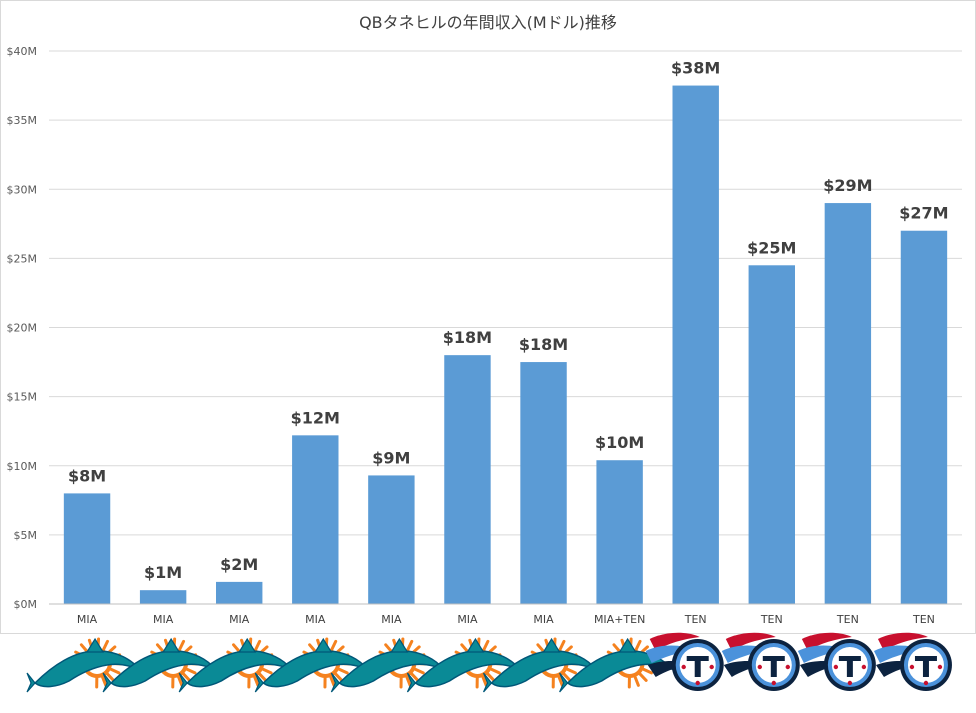 This screenshot has height=713, width=976. I want to click on data-label: $2M, so click(239, 564).